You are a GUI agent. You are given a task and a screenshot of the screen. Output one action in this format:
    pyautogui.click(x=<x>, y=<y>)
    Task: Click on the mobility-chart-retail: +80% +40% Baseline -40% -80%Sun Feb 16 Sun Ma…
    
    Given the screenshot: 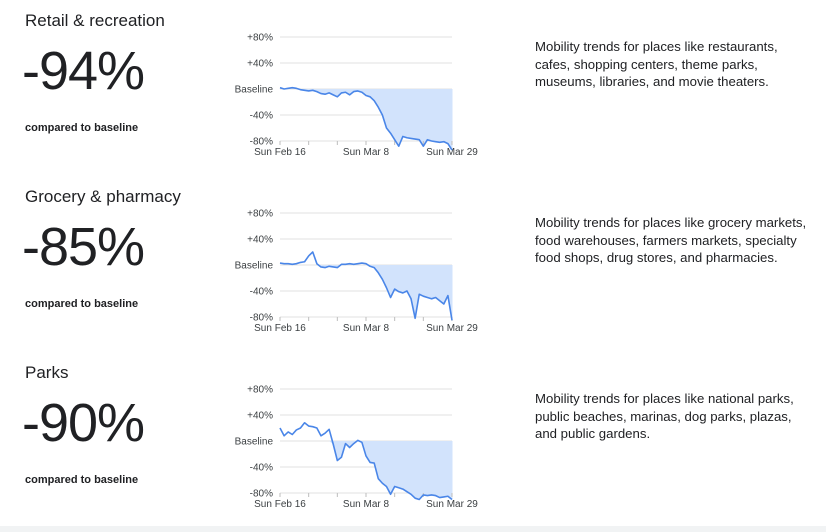 What is the action you would take?
    pyautogui.click(x=357, y=96)
    